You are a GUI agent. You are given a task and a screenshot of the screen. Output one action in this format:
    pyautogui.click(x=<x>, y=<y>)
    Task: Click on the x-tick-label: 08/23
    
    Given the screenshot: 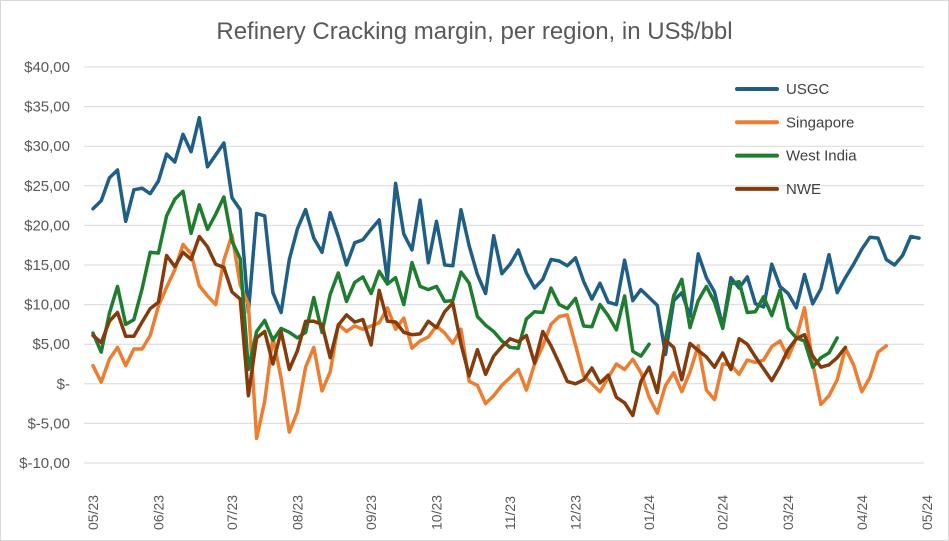 What is the action you would take?
    pyautogui.click(x=297, y=512)
    